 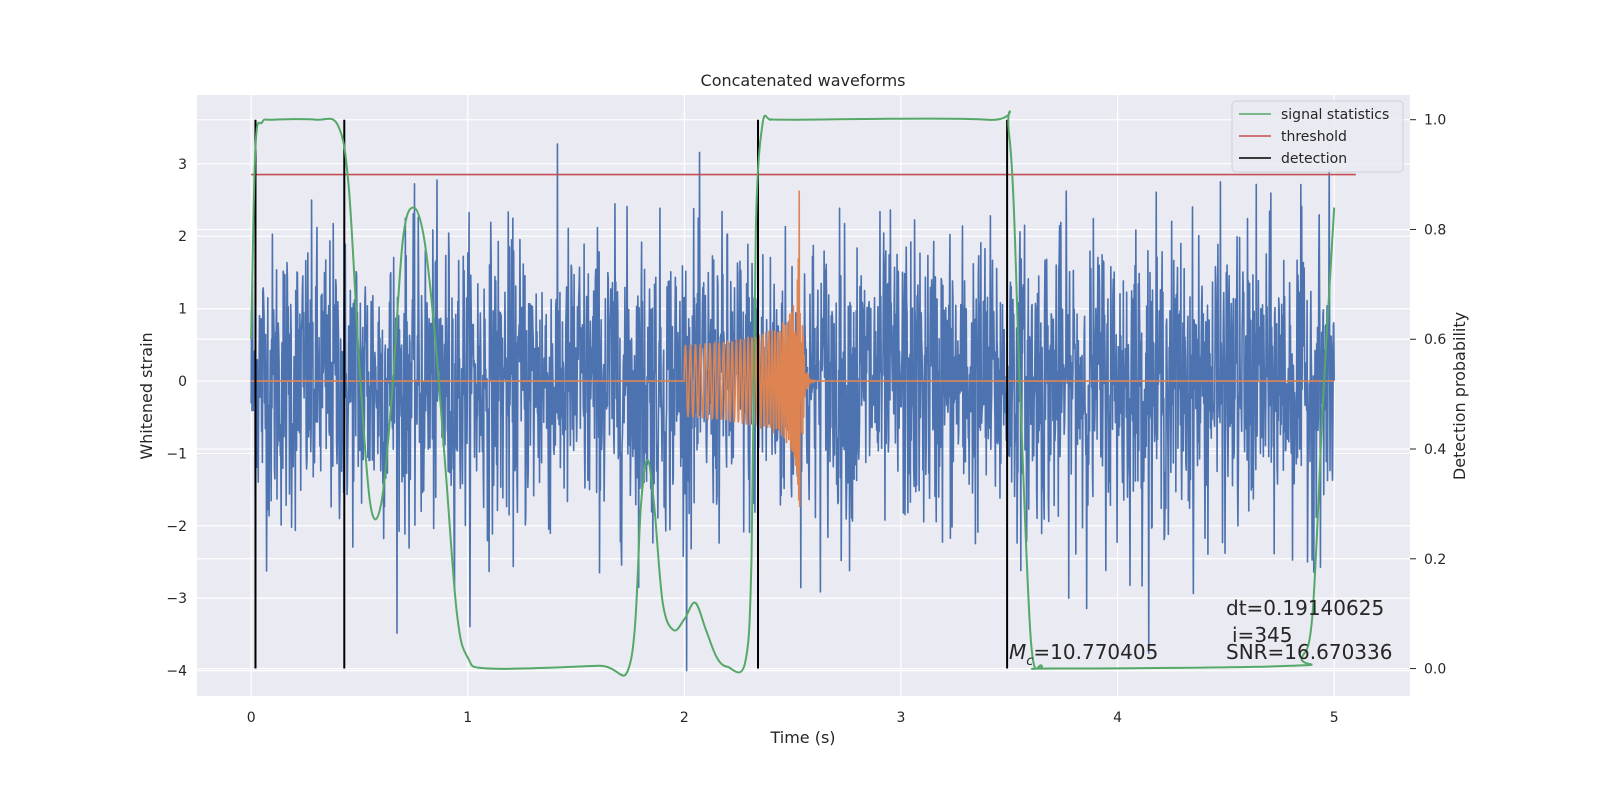 I want to click on x-tick-label: 3, so click(x=901, y=718).